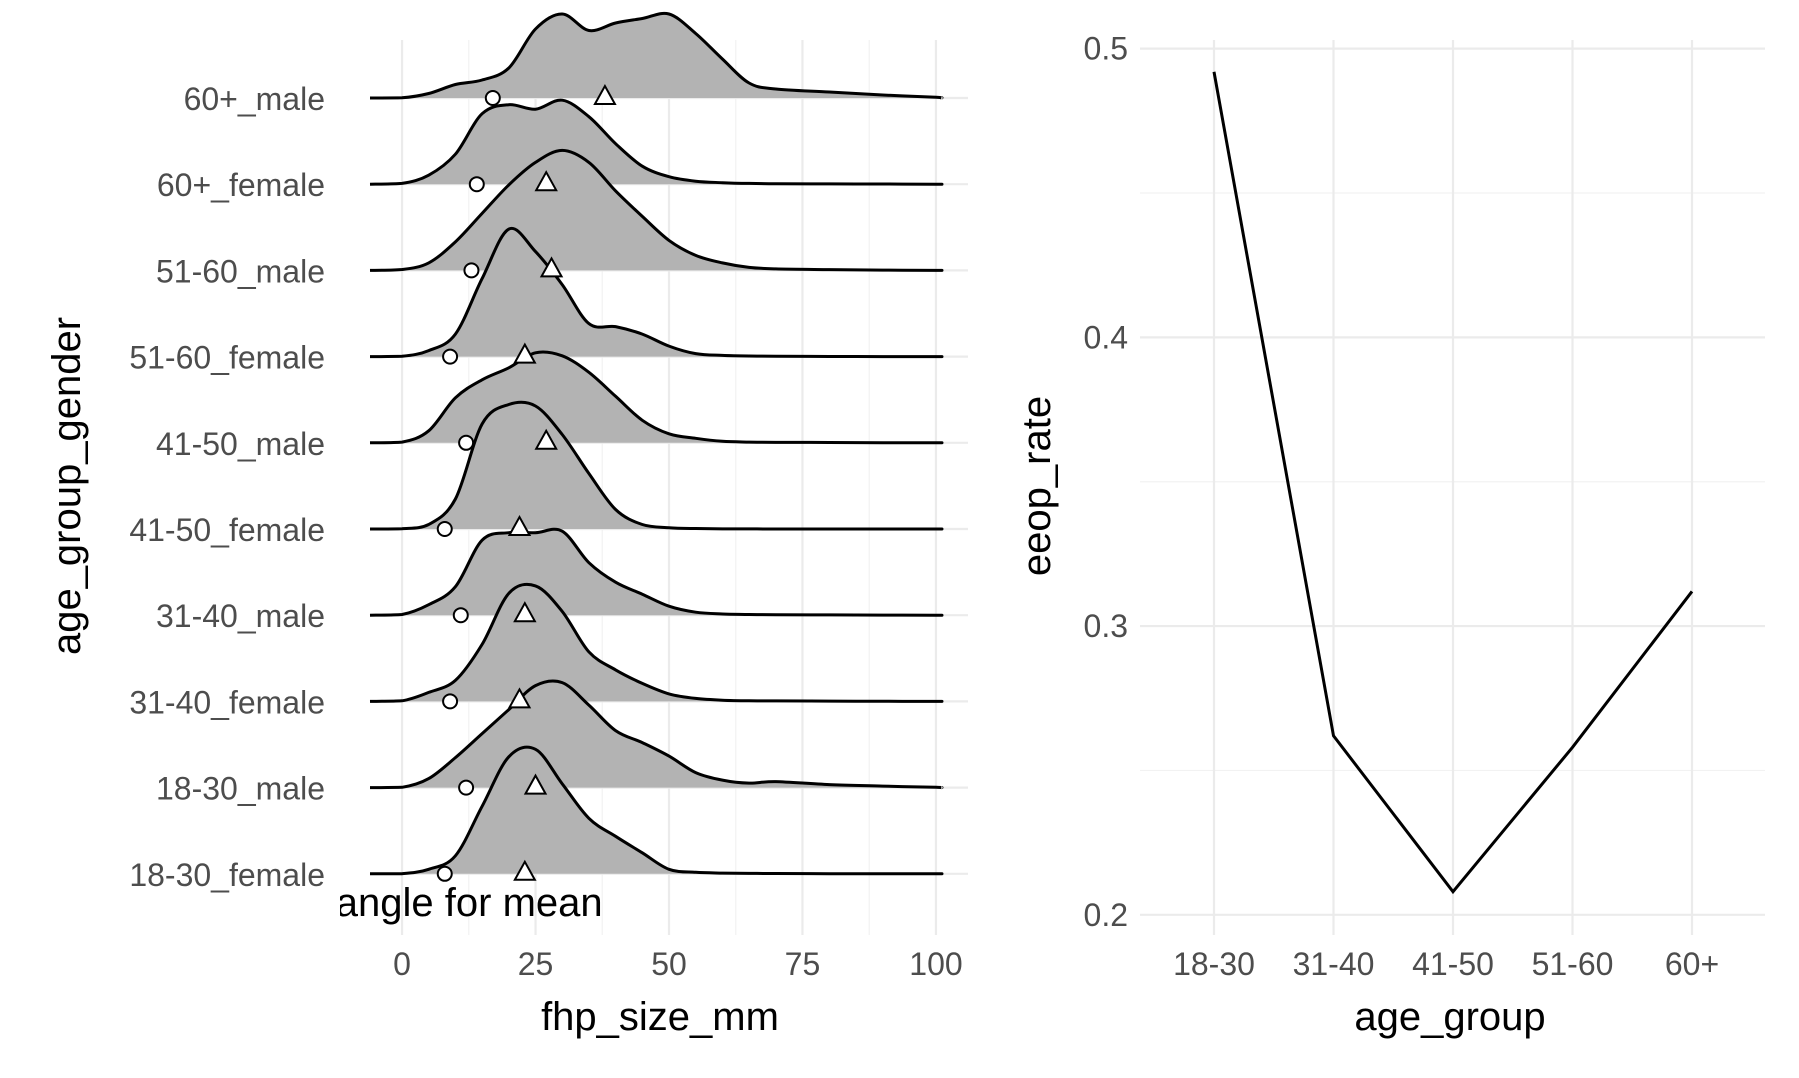 This screenshot has width=1799, height=1078. What do you see at coordinates (450, 356) in the screenshot?
I see `sd-marker-51-60_female` at bounding box center [450, 356].